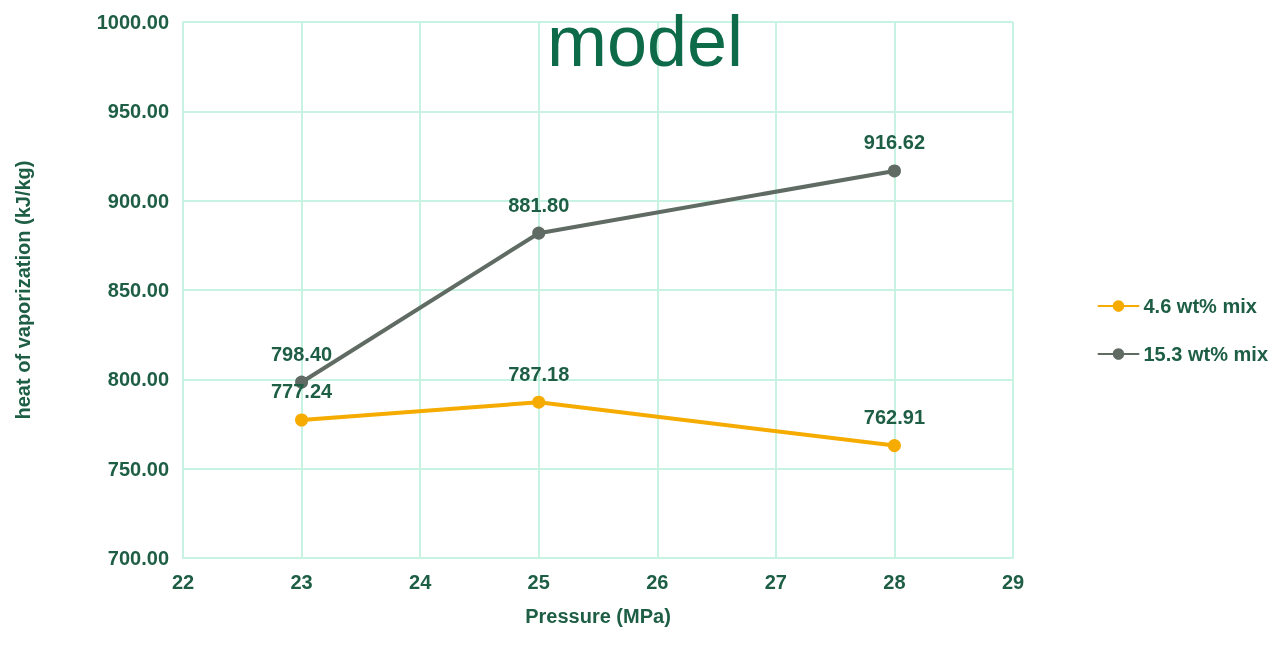  Describe the element at coordinates (894, 582) in the screenshot. I see `x-tick-label: 28` at that location.